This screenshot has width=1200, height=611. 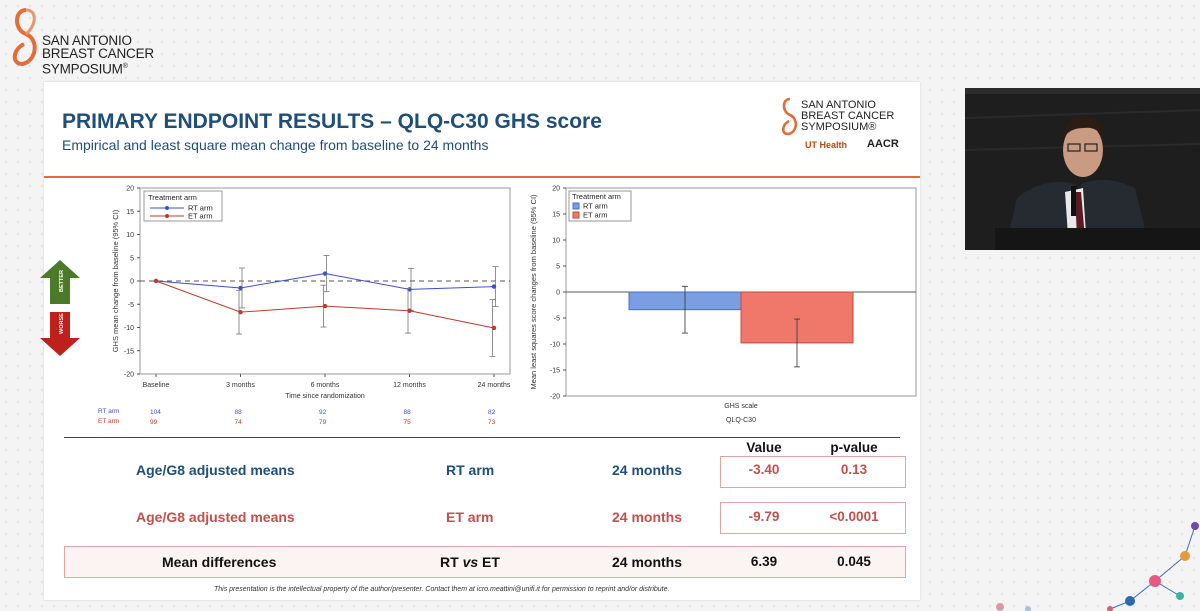 I want to click on et-result-box, so click(x=813, y=518).